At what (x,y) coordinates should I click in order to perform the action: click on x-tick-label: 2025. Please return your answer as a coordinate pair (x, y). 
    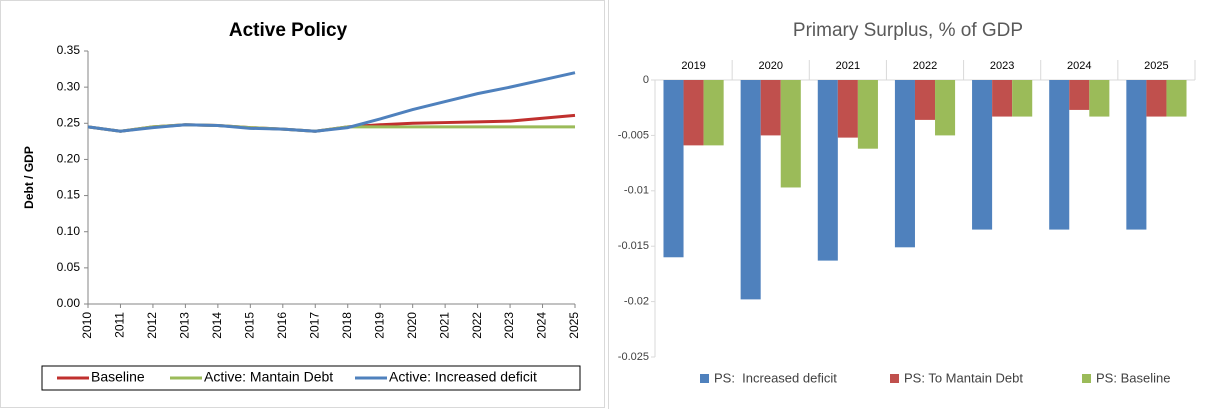
    Looking at the image, I should click on (574, 325).